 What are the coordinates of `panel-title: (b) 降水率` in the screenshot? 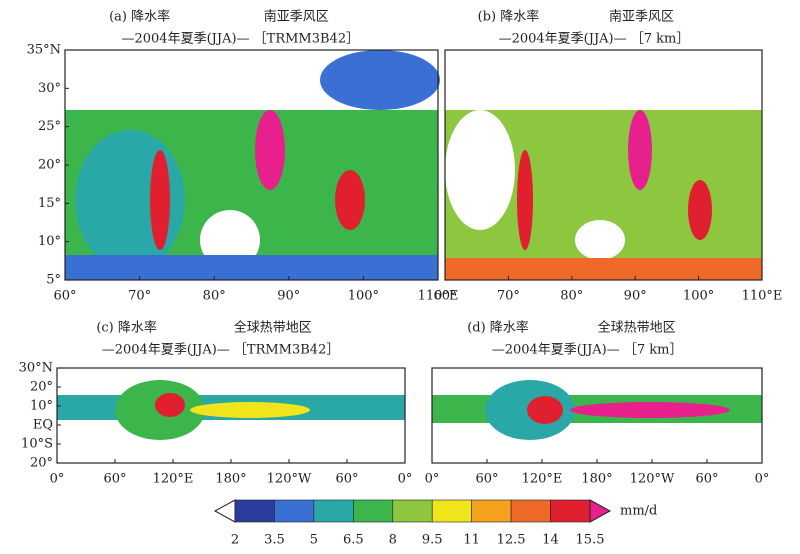 It's located at (509, 17).